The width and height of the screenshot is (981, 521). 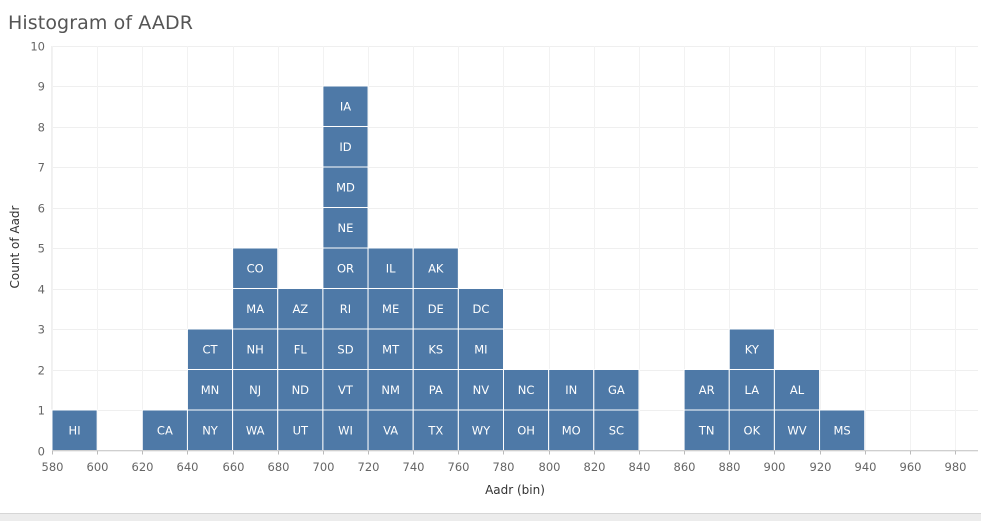 I want to click on cell-label: LA, so click(x=752, y=390).